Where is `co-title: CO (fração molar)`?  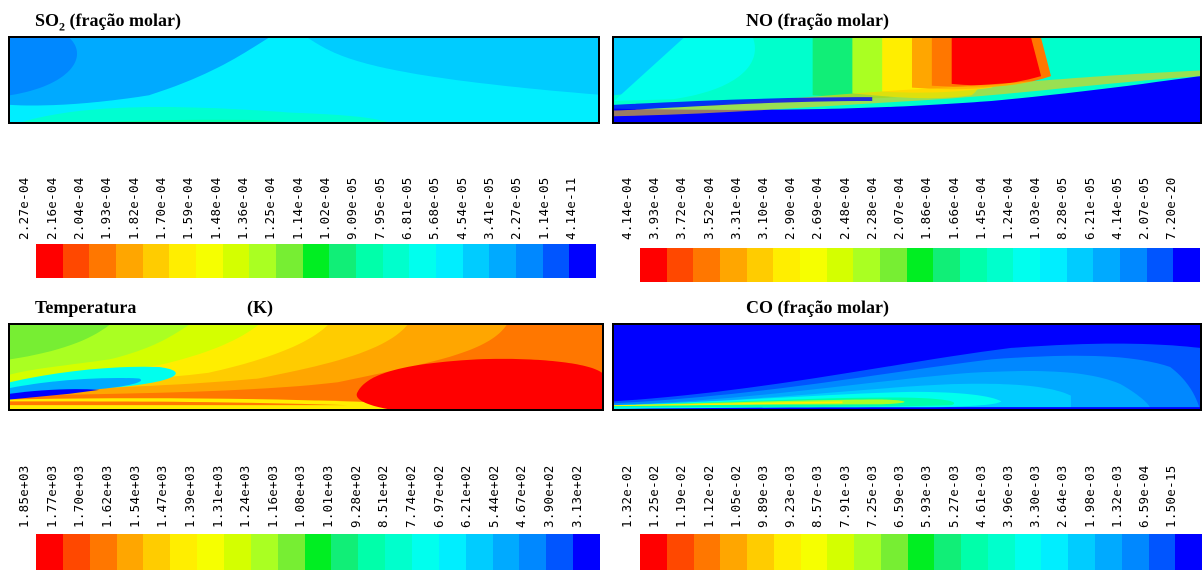 co-title: CO (fração molar) is located at coordinates (817, 307).